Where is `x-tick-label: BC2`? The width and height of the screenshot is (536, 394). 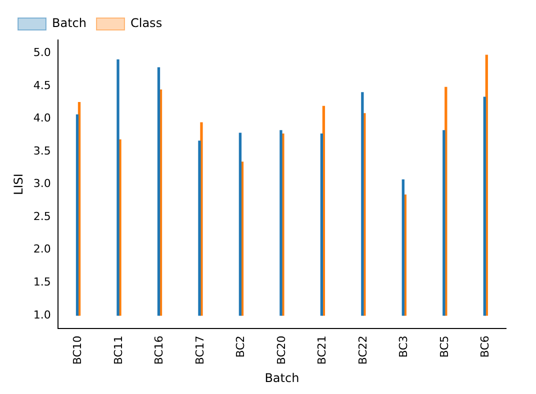 x-tick-label: BC2 is located at coordinates (241, 347).